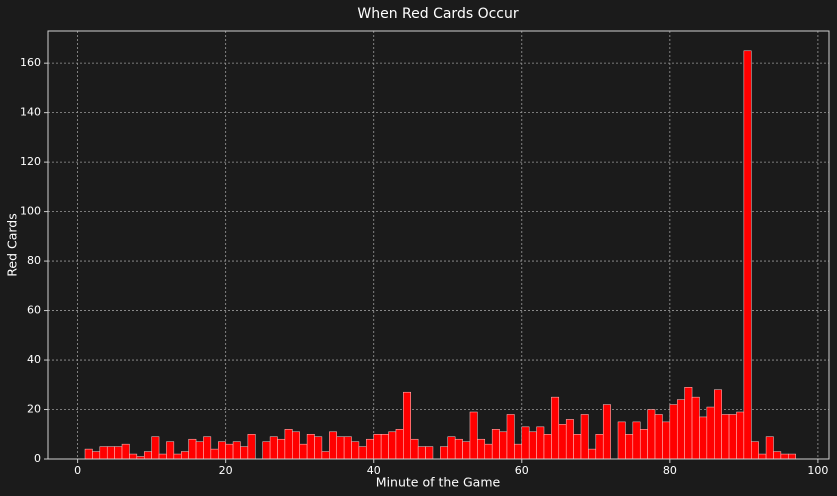 The width and height of the screenshot is (837, 496). I want to click on x-tick-label: 100, so click(817, 470).